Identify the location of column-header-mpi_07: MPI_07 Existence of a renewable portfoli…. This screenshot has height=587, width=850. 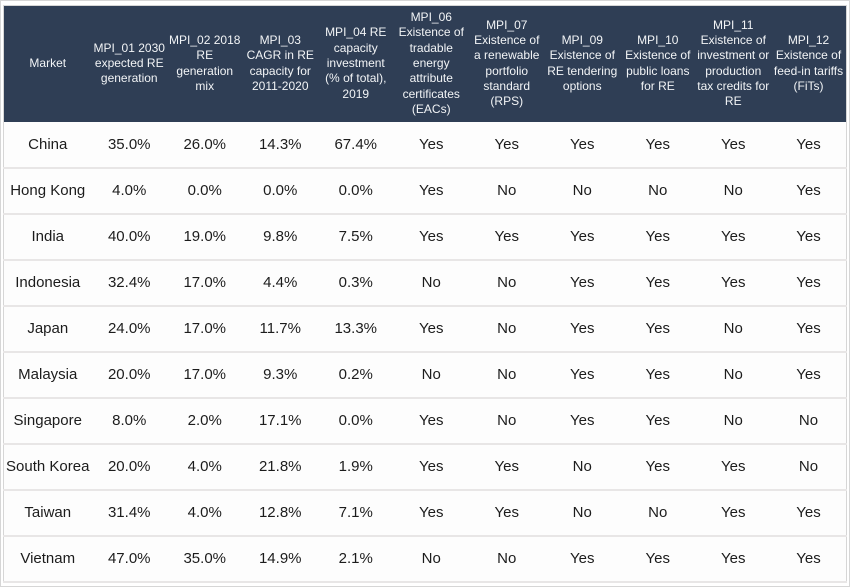
(507, 63).